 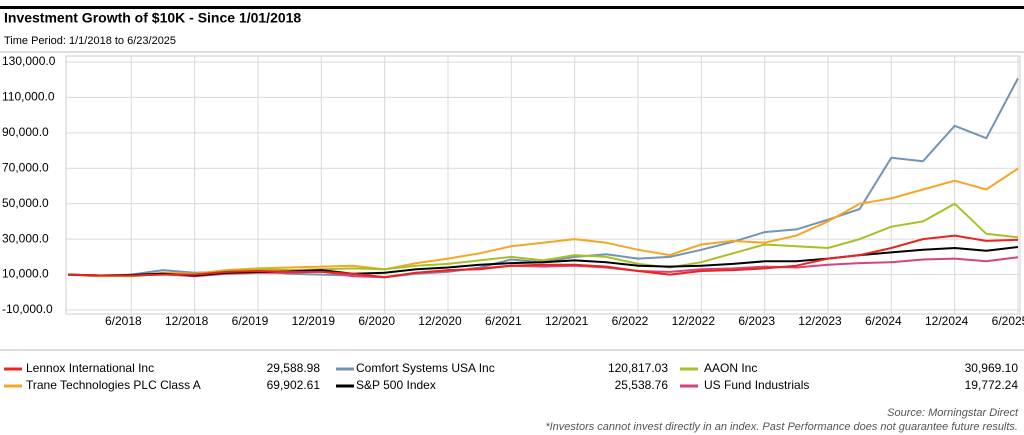 I want to click on legend-value: 29,588.98, so click(x=294, y=368).